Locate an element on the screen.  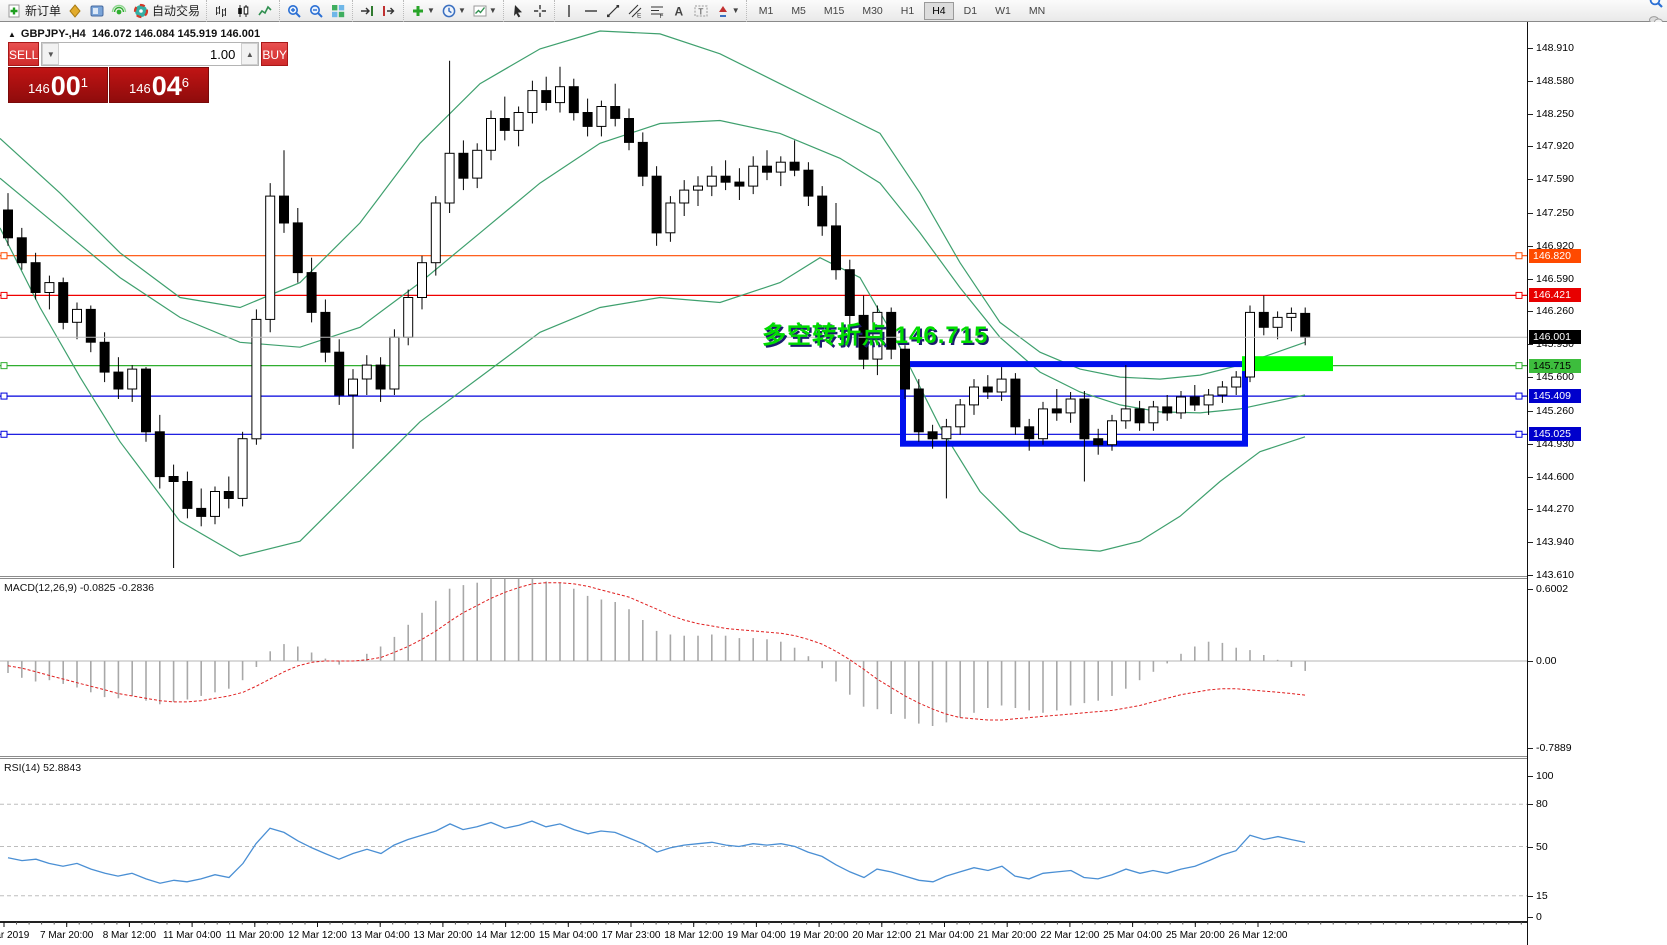
timeframe-w1-button: W1 is located at coordinates (1003, 10).